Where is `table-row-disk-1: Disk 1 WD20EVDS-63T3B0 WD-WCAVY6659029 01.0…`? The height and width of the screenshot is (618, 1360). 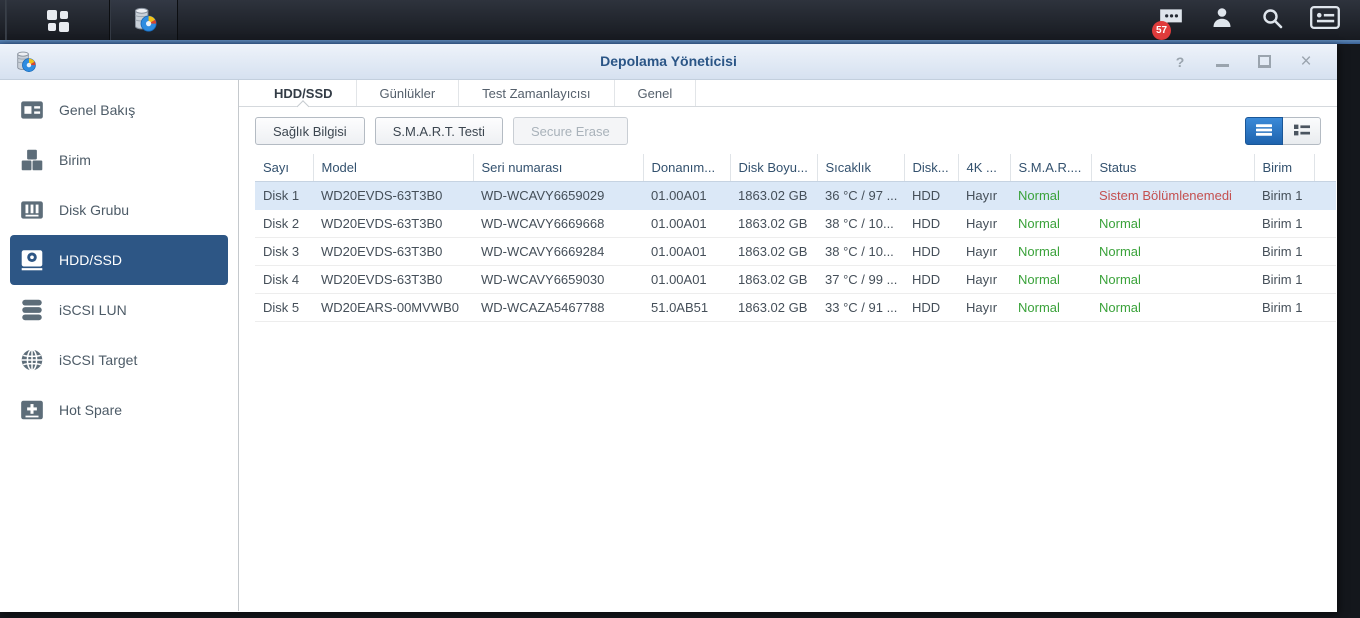 table-row-disk-1: Disk 1 WD20EVDS-63T3B0 WD-WCAVY6659029 01.0… is located at coordinates (795, 195).